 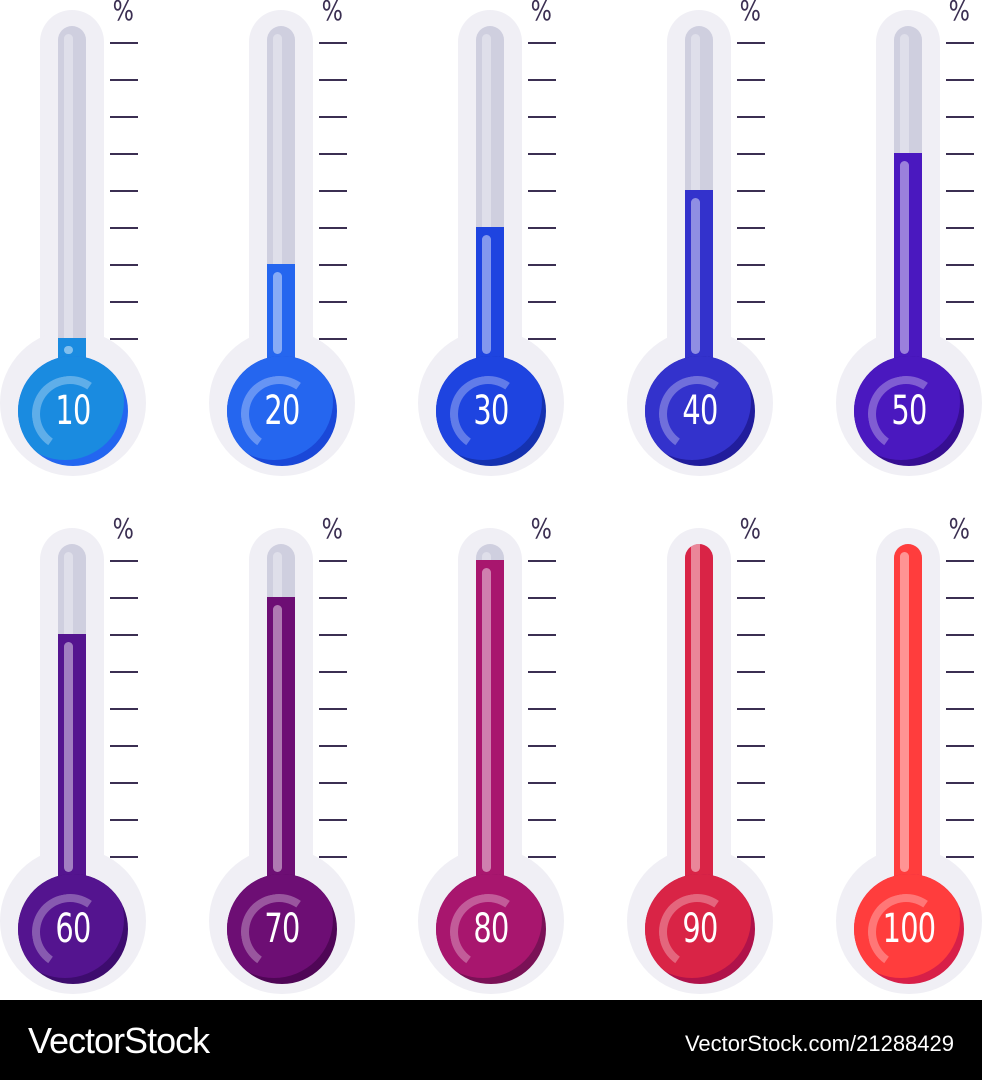 I want to click on thermometer-bulb: 10, so click(x=73, y=411).